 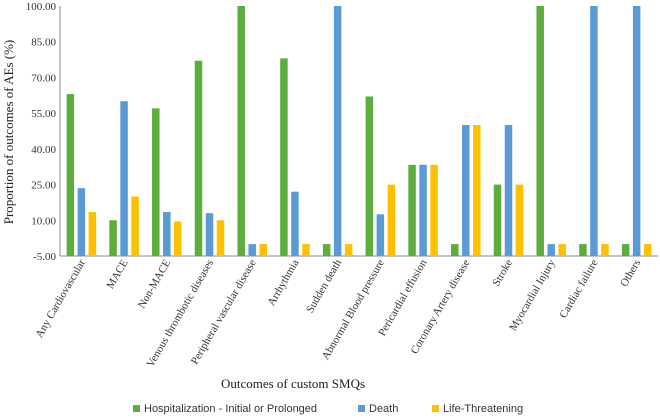 What do you see at coordinates (532, 295) in the screenshot?
I see `category-label: Myocardial Injury` at bounding box center [532, 295].